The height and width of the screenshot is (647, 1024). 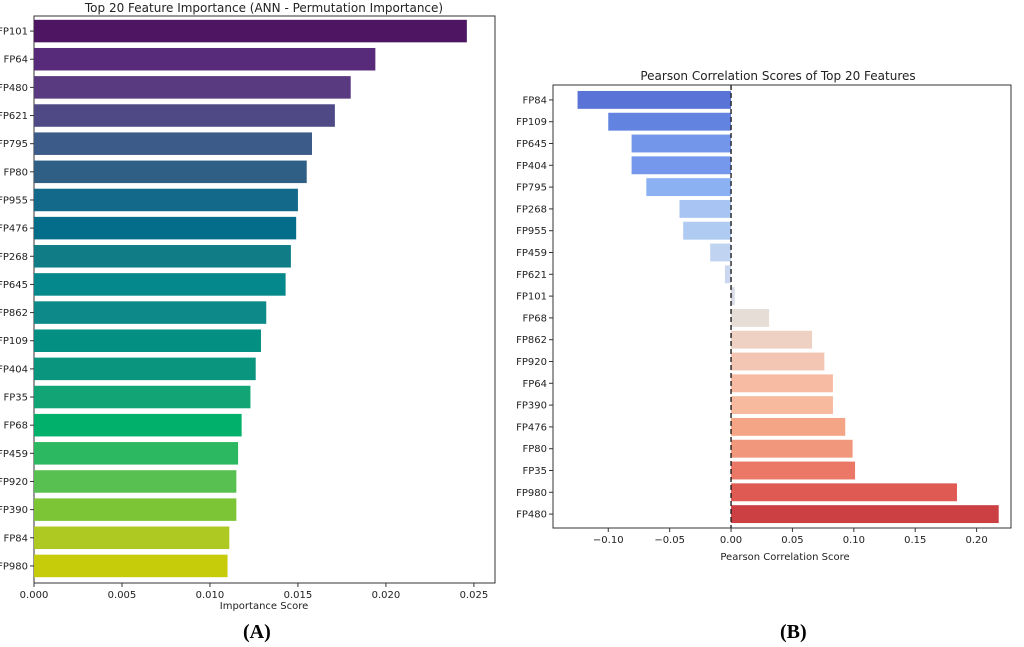 What do you see at coordinates (15, 60) in the screenshot?
I see `ytick-label: FP64` at bounding box center [15, 60].